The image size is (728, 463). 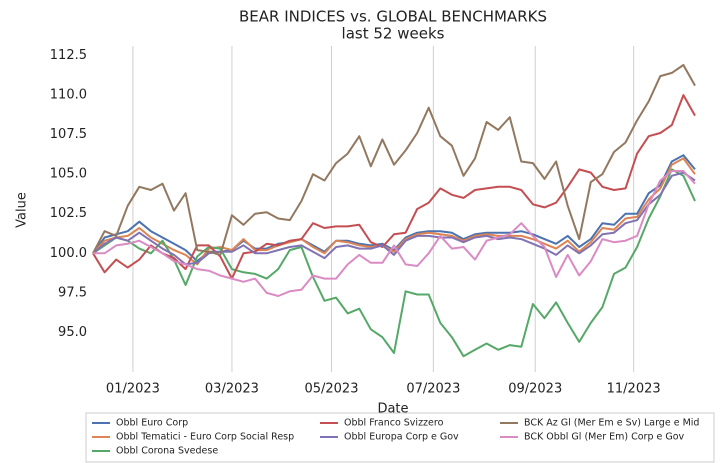 What do you see at coordinates (205, 437) in the screenshot?
I see `legend-label: Obbl Tematici - Euro Corp Social Resp` at bounding box center [205, 437].